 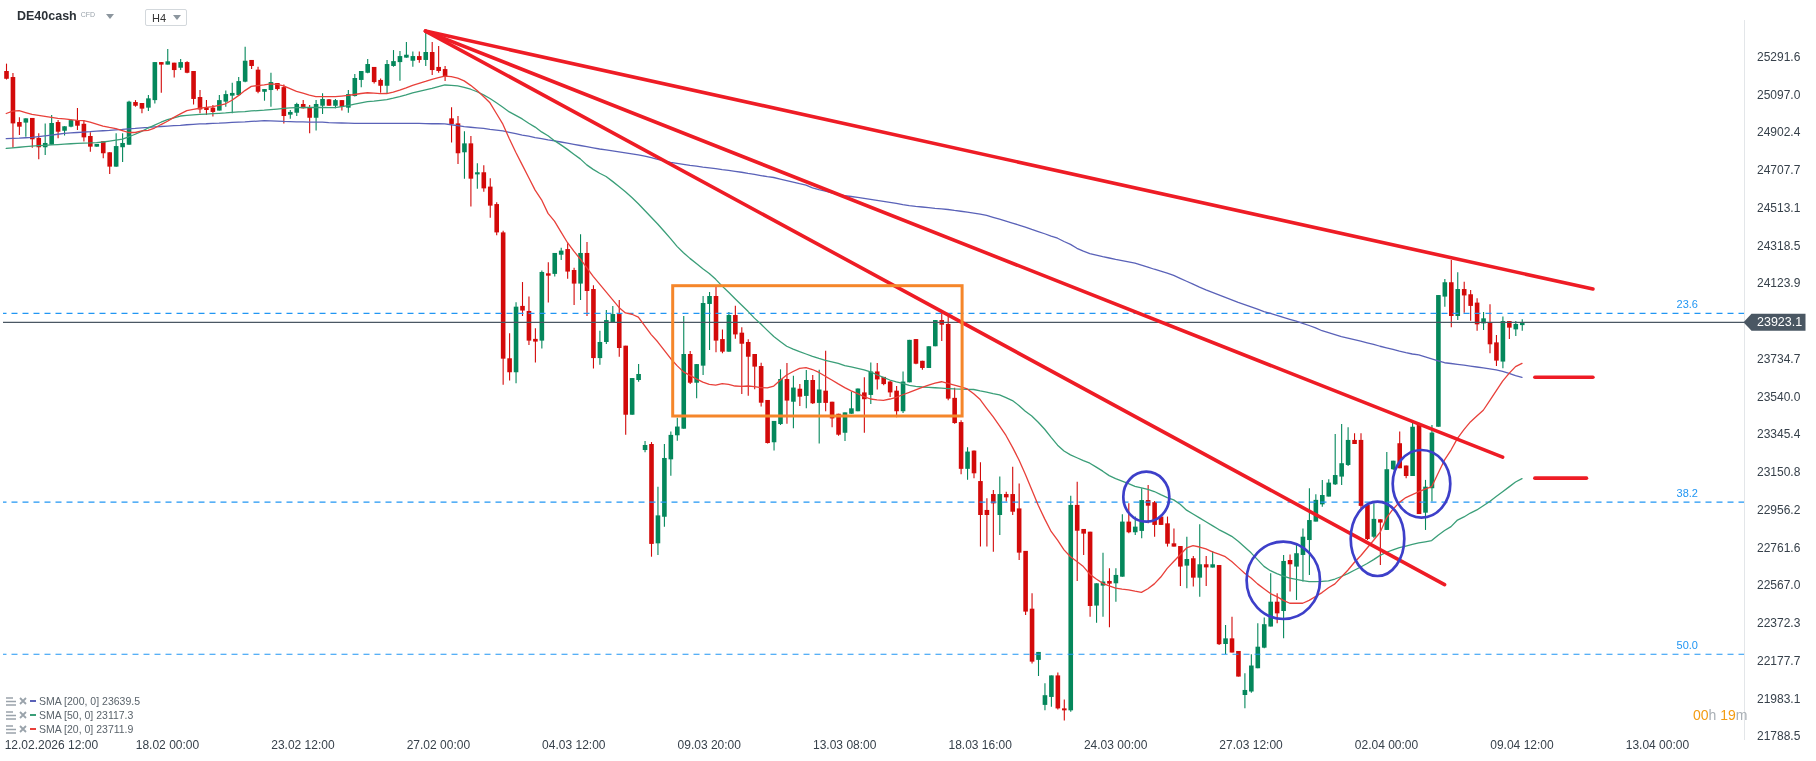 I want to click on y-tick-label: 24123.9, so click(x=1779, y=283).